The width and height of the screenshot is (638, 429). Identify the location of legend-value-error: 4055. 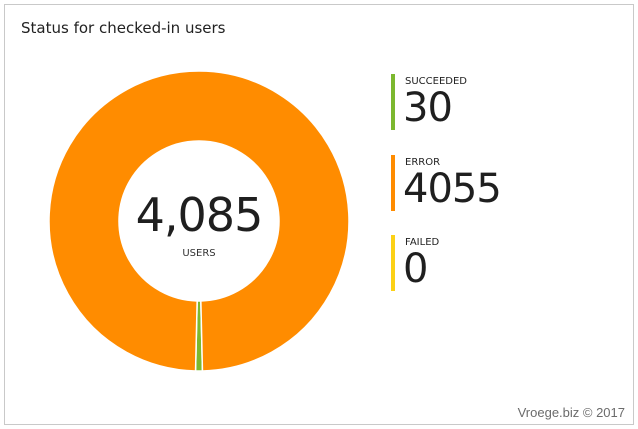
(452, 189).